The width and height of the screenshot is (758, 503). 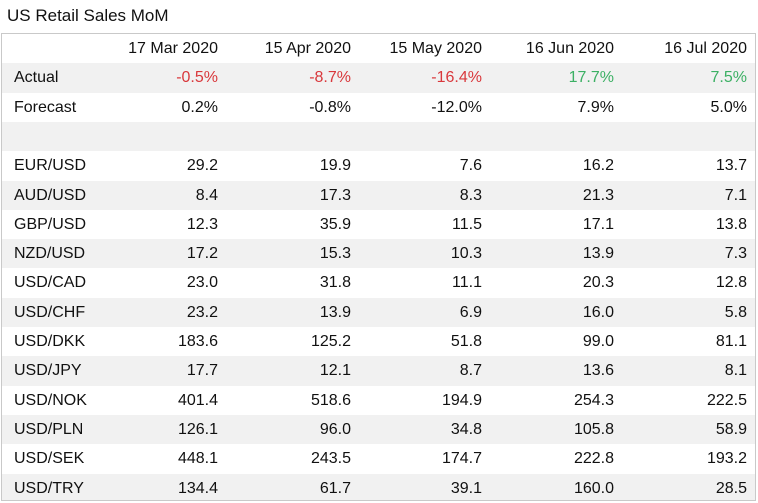 What do you see at coordinates (735, 312) in the screenshot?
I see `pair-value: 5.8` at bounding box center [735, 312].